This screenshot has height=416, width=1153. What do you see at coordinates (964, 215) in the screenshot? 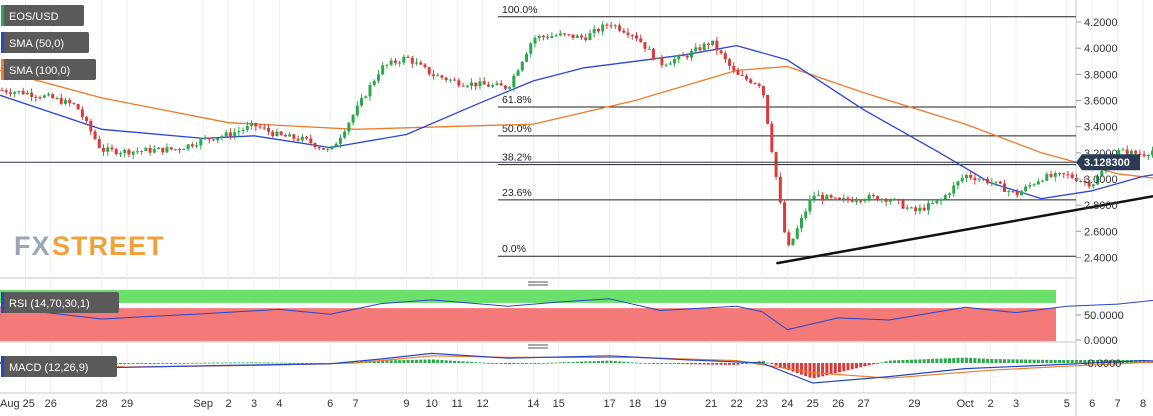
I see `trendline` at bounding box center [964, 215].